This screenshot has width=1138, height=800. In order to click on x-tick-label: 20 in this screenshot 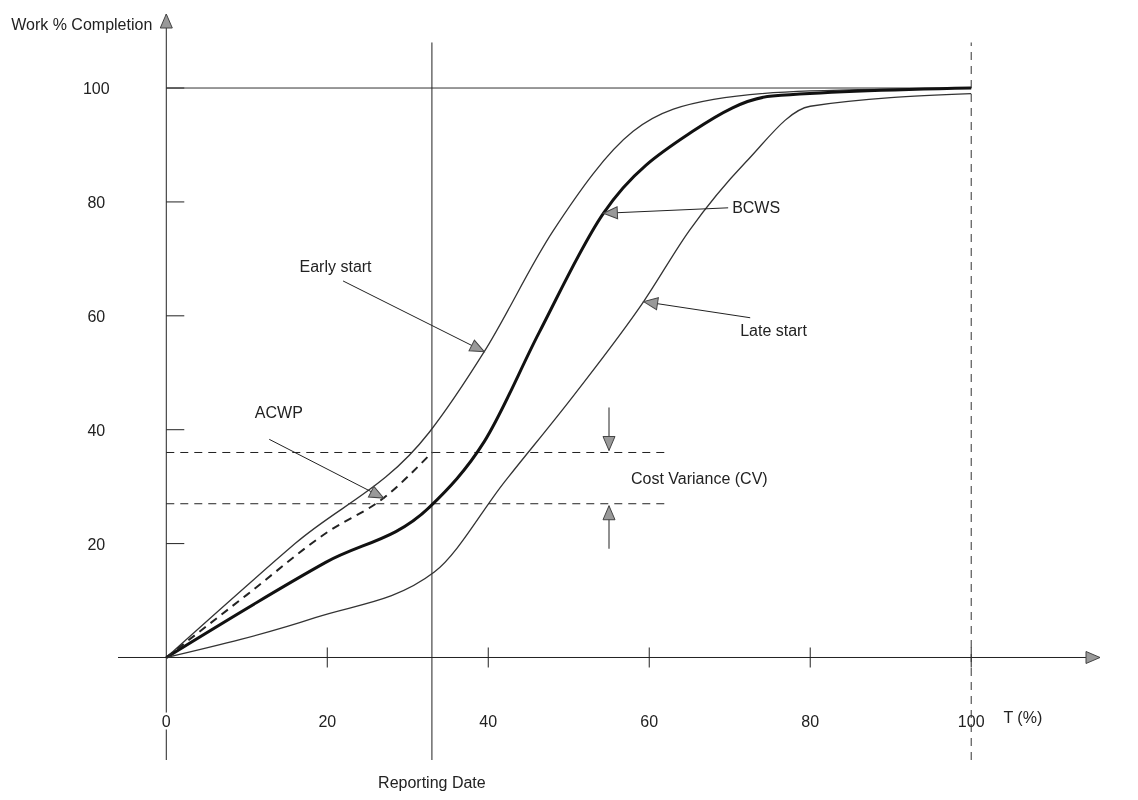, I will do `click(327, 722)`.